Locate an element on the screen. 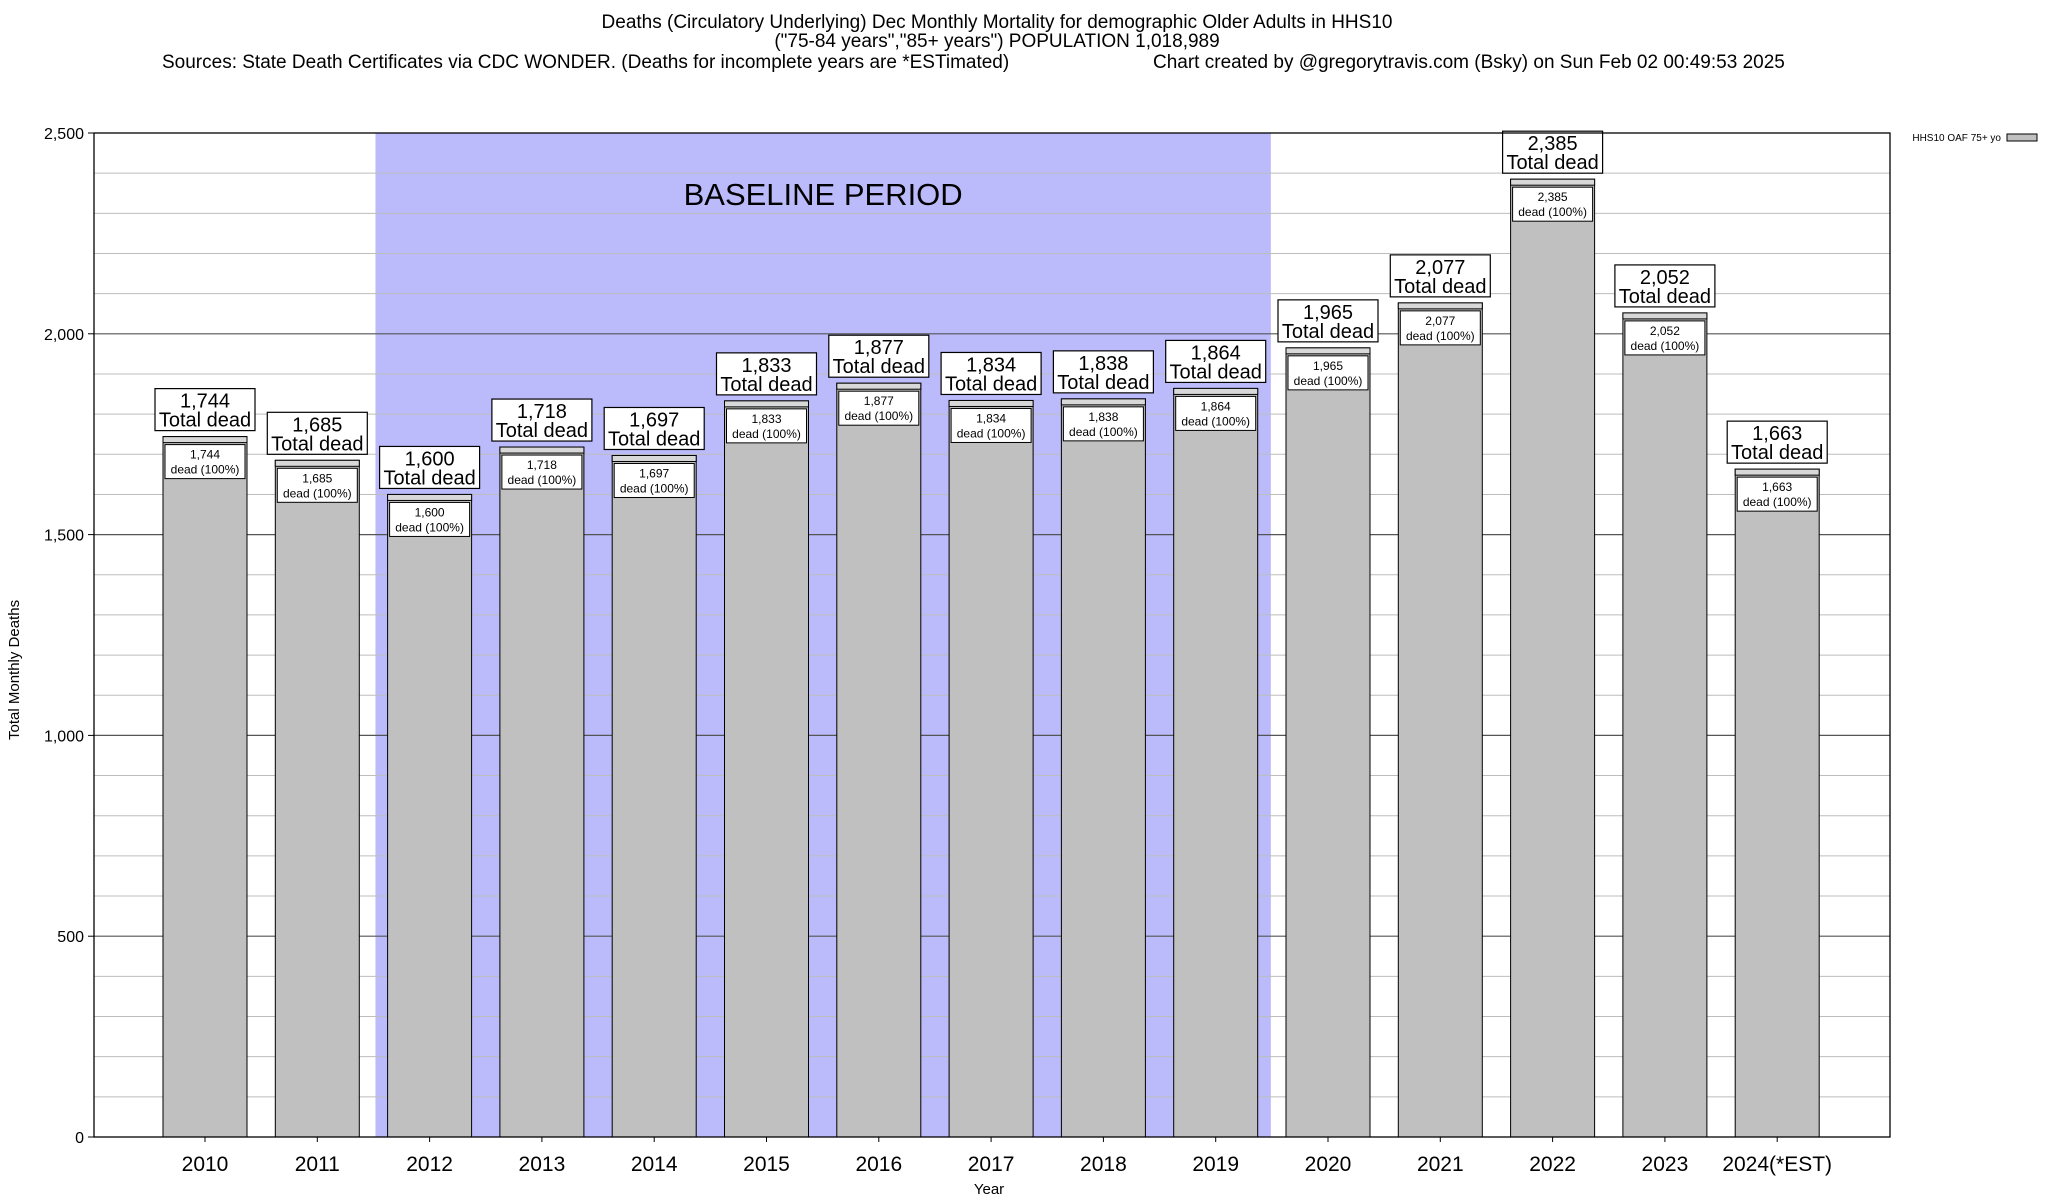  bar-top-value-label: 1,833 is located at coordinates (766, 366).